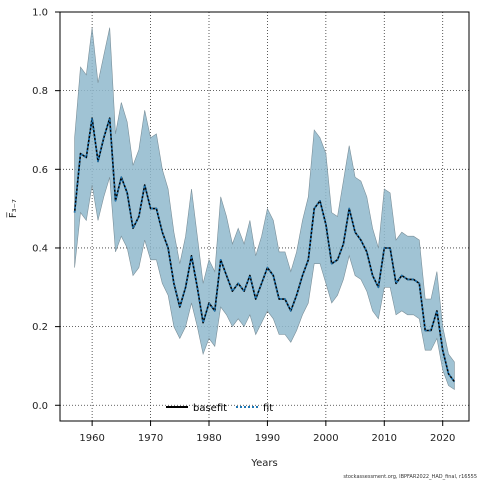 This screenshot has width=480, height=480. I want to click on x-tick-label: 2000, so click(325, 438).